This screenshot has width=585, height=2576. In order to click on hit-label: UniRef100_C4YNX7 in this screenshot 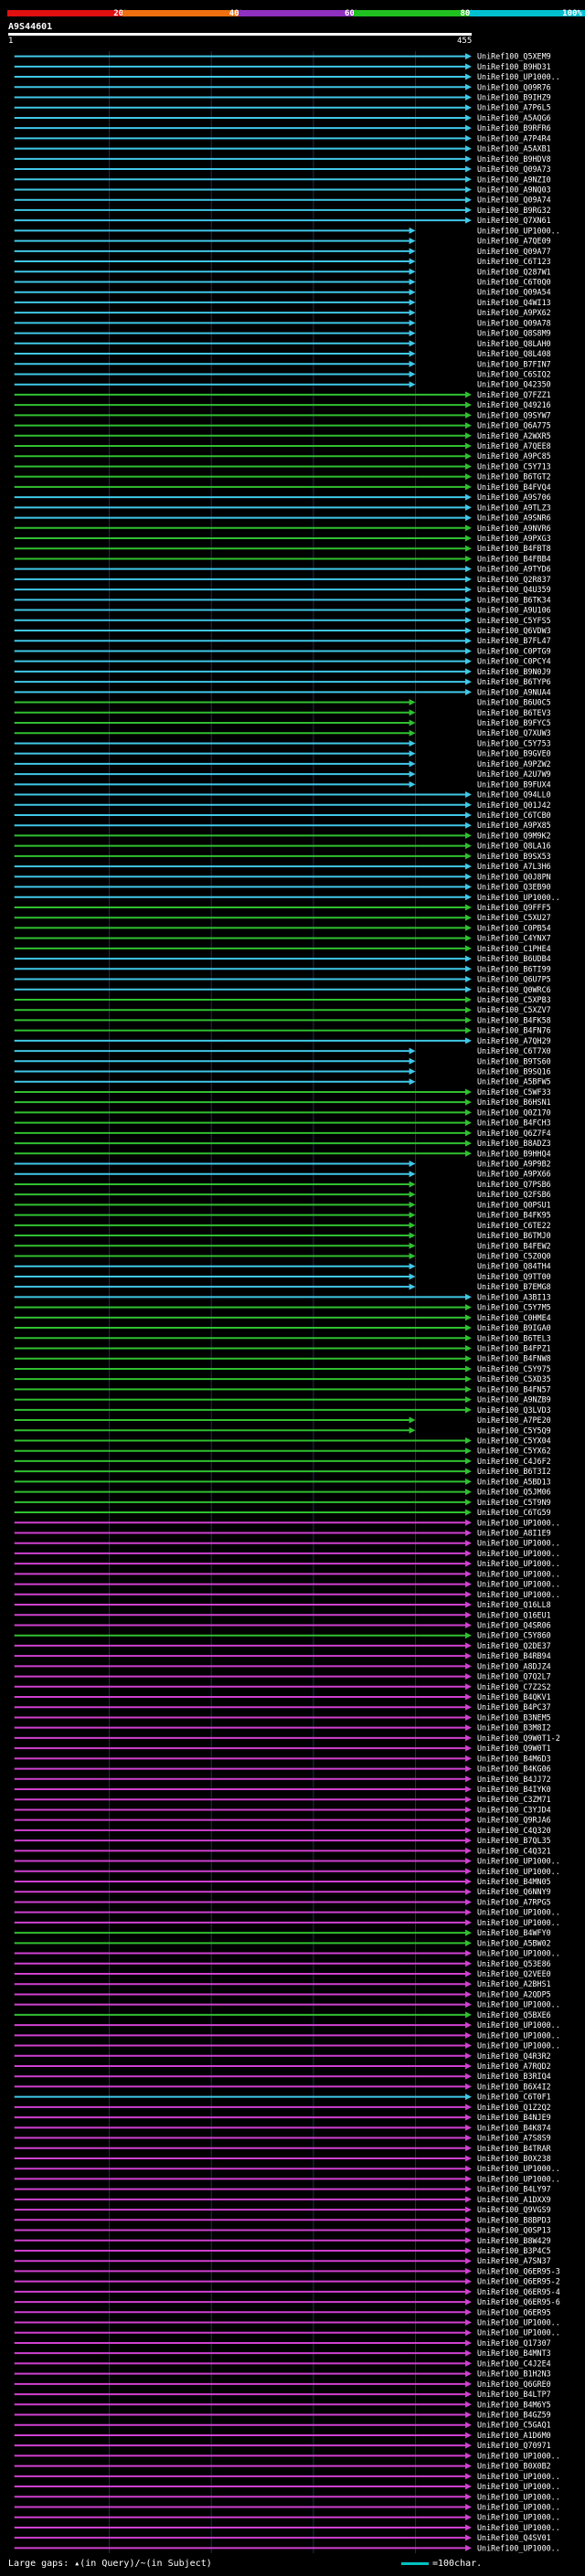, I will do `click(514, 938)`.